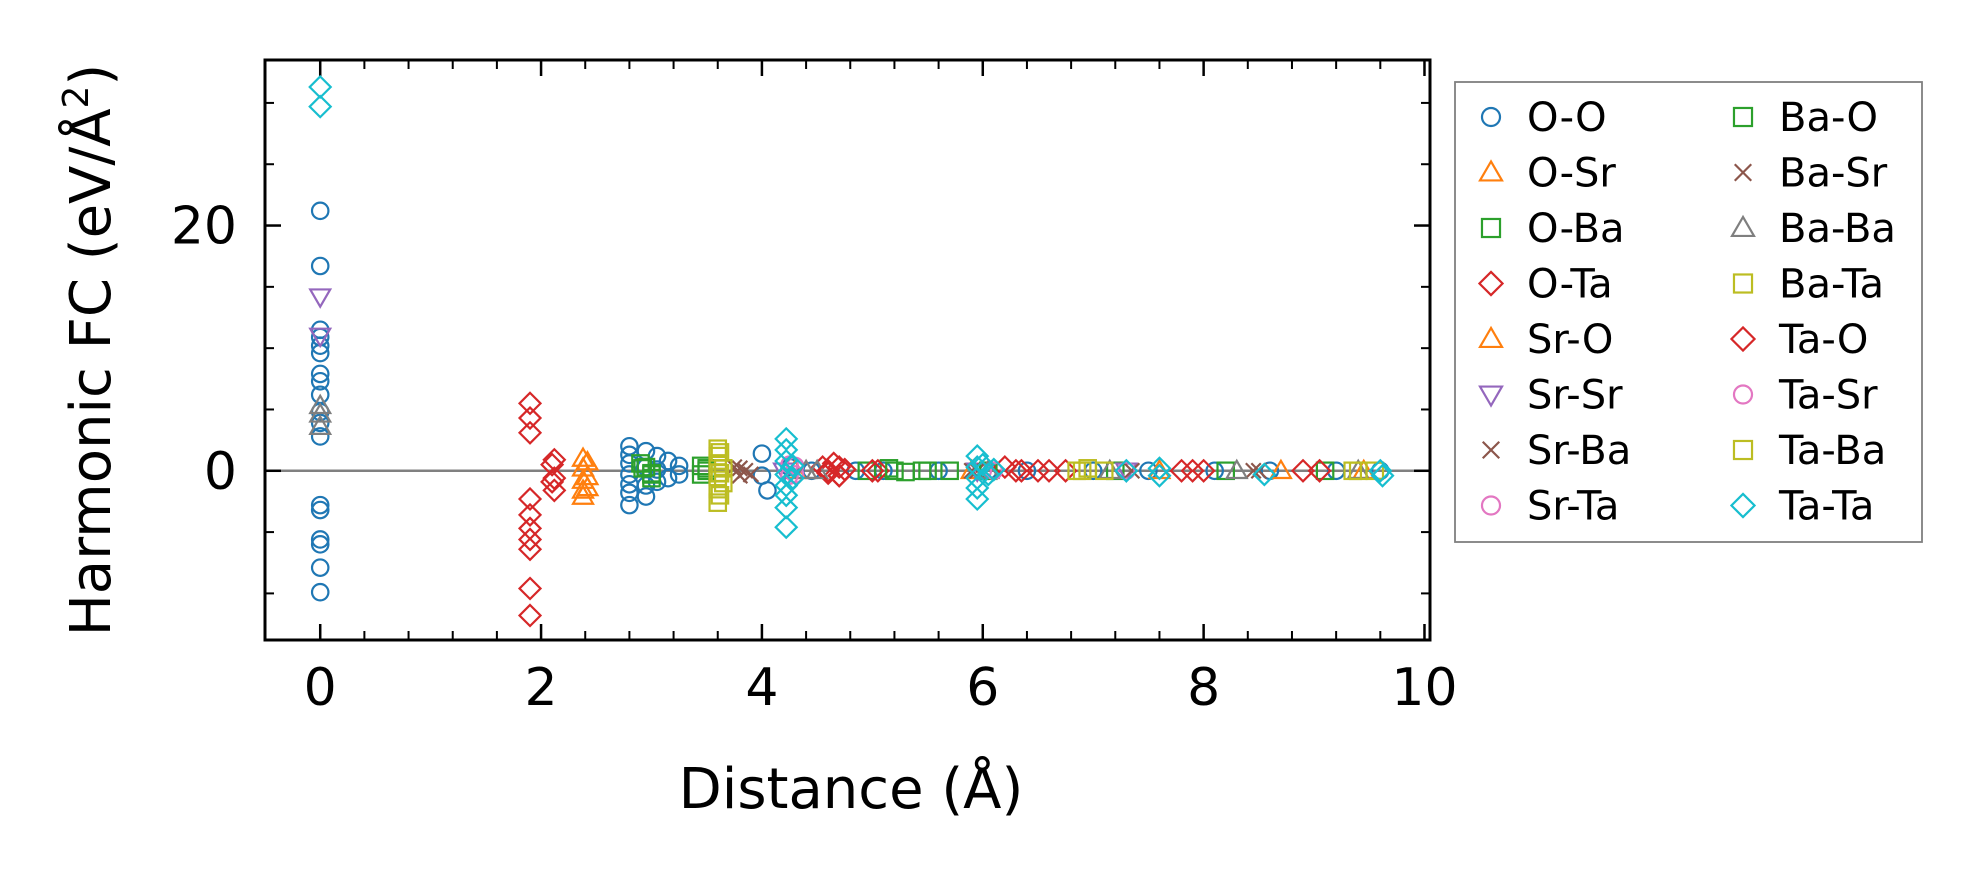 This screenshot has width=1969, height=883. I want to click on legend-item: Ba-Sr, so click(1810, 174).